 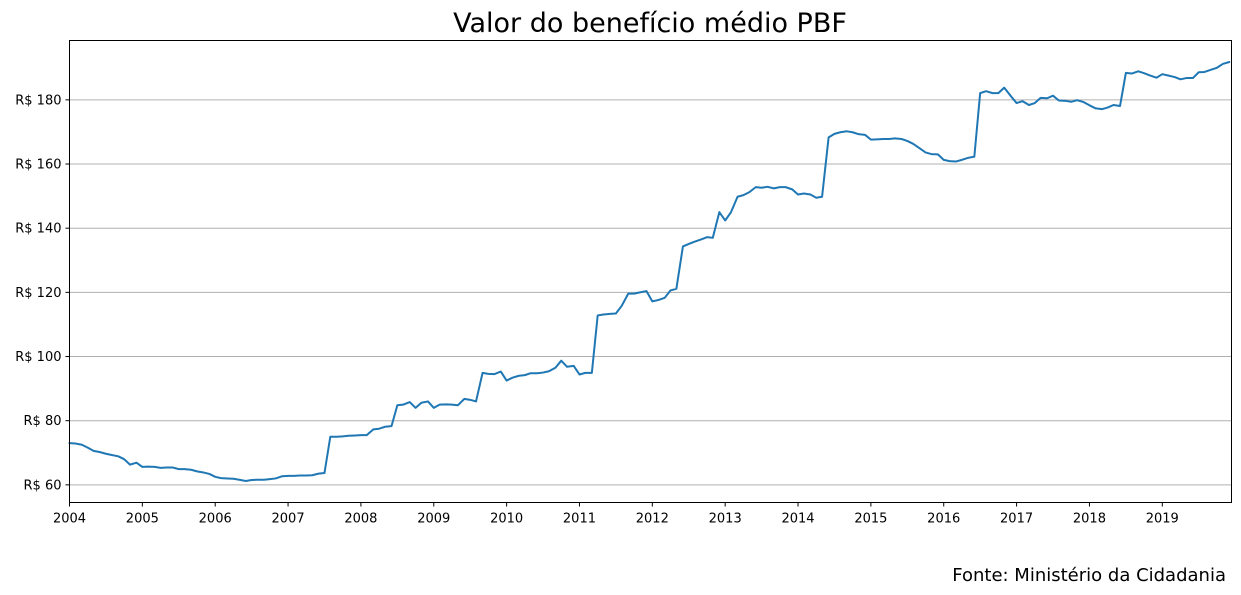 What do you see at coordinates (1089, 575) in the screenshot?
I see `source-note: Fonte: Ministério da Cidadania` at bounding box center [1089, 575].